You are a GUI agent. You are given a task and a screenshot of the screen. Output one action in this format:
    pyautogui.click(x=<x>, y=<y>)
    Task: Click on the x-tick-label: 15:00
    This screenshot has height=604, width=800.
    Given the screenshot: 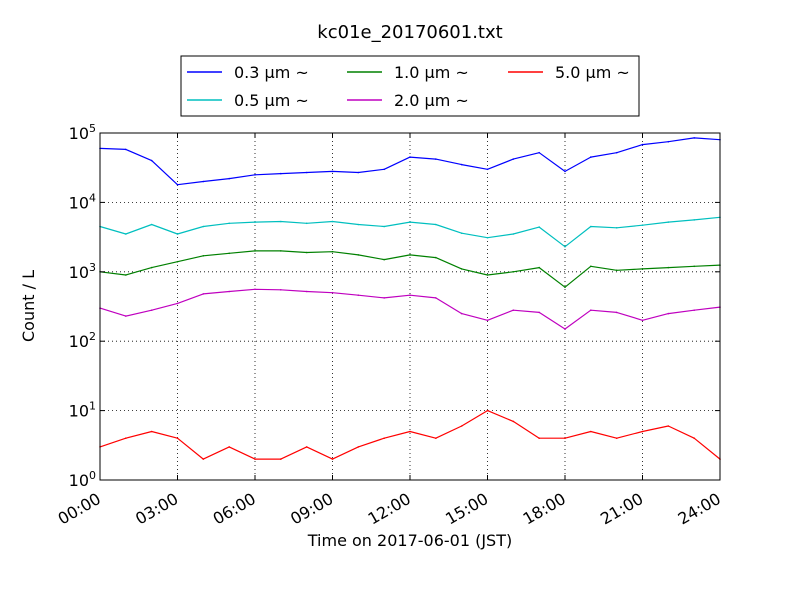 What is the action you would take?
    pyautogui.click(x=466, y=509)
    